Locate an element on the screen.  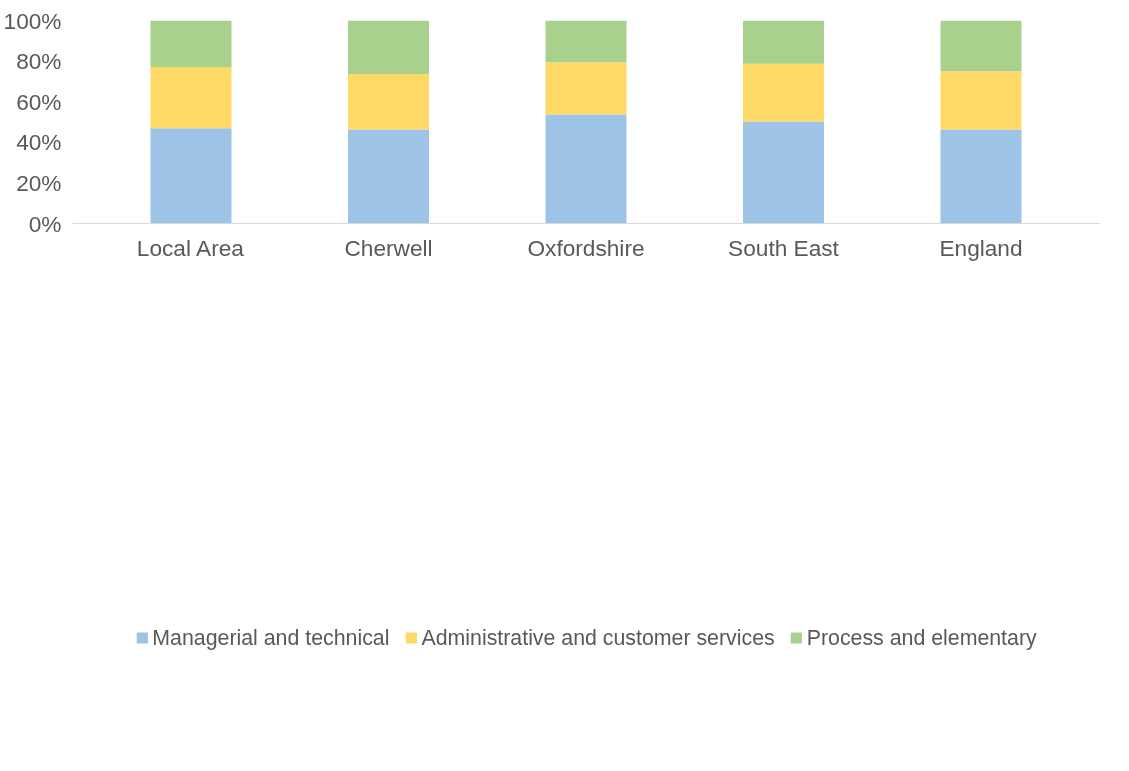
x-tick-label: England is located at coordinates (981, 247).